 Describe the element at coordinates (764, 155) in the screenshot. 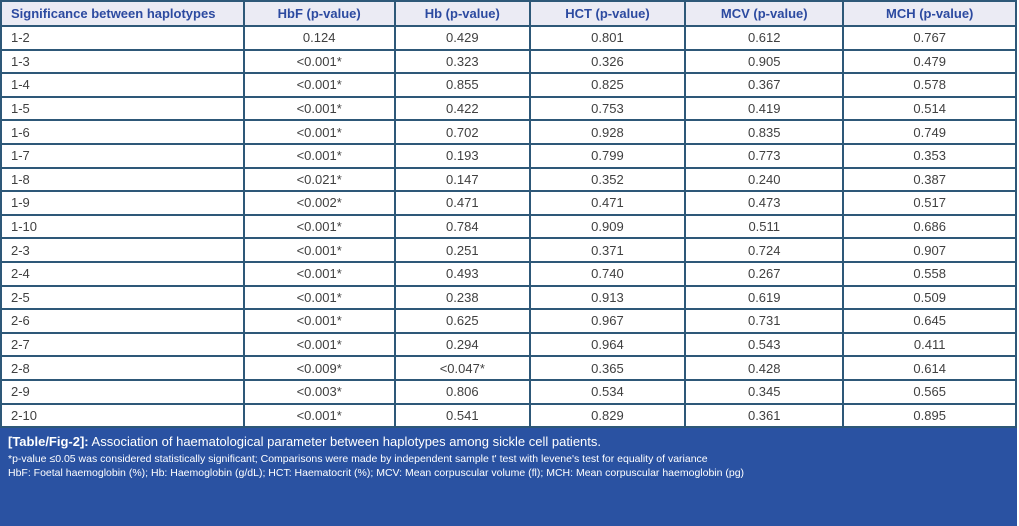

I see `p-value-cell: 0.773` at that location.